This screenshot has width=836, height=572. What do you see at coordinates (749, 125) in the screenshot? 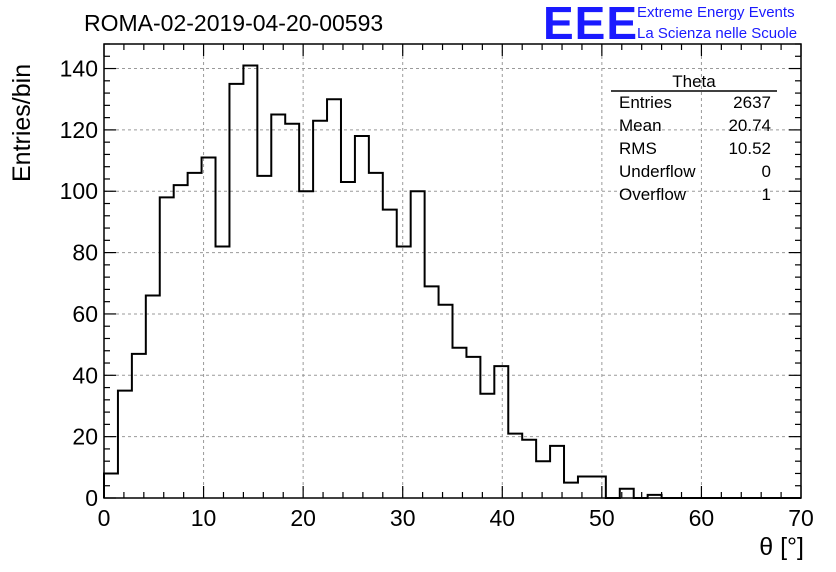
I see `stats-value: 20.74` at bounding box center [749, 125].